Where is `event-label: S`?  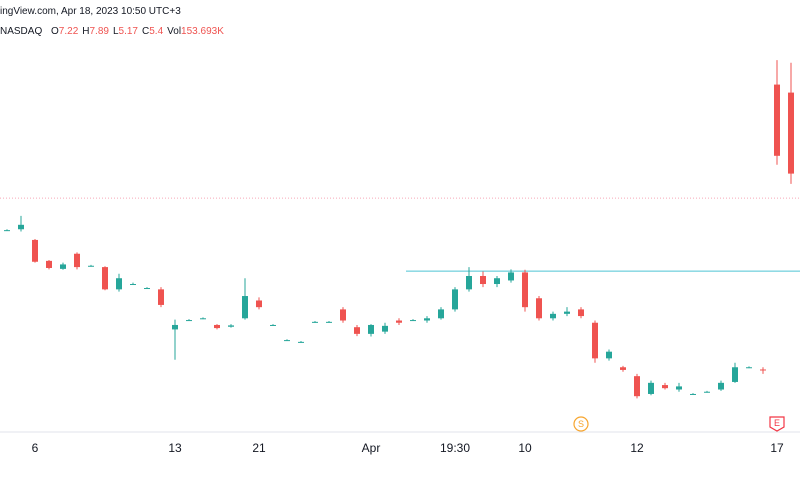 event-label: S is located at coordinates (581, 424).